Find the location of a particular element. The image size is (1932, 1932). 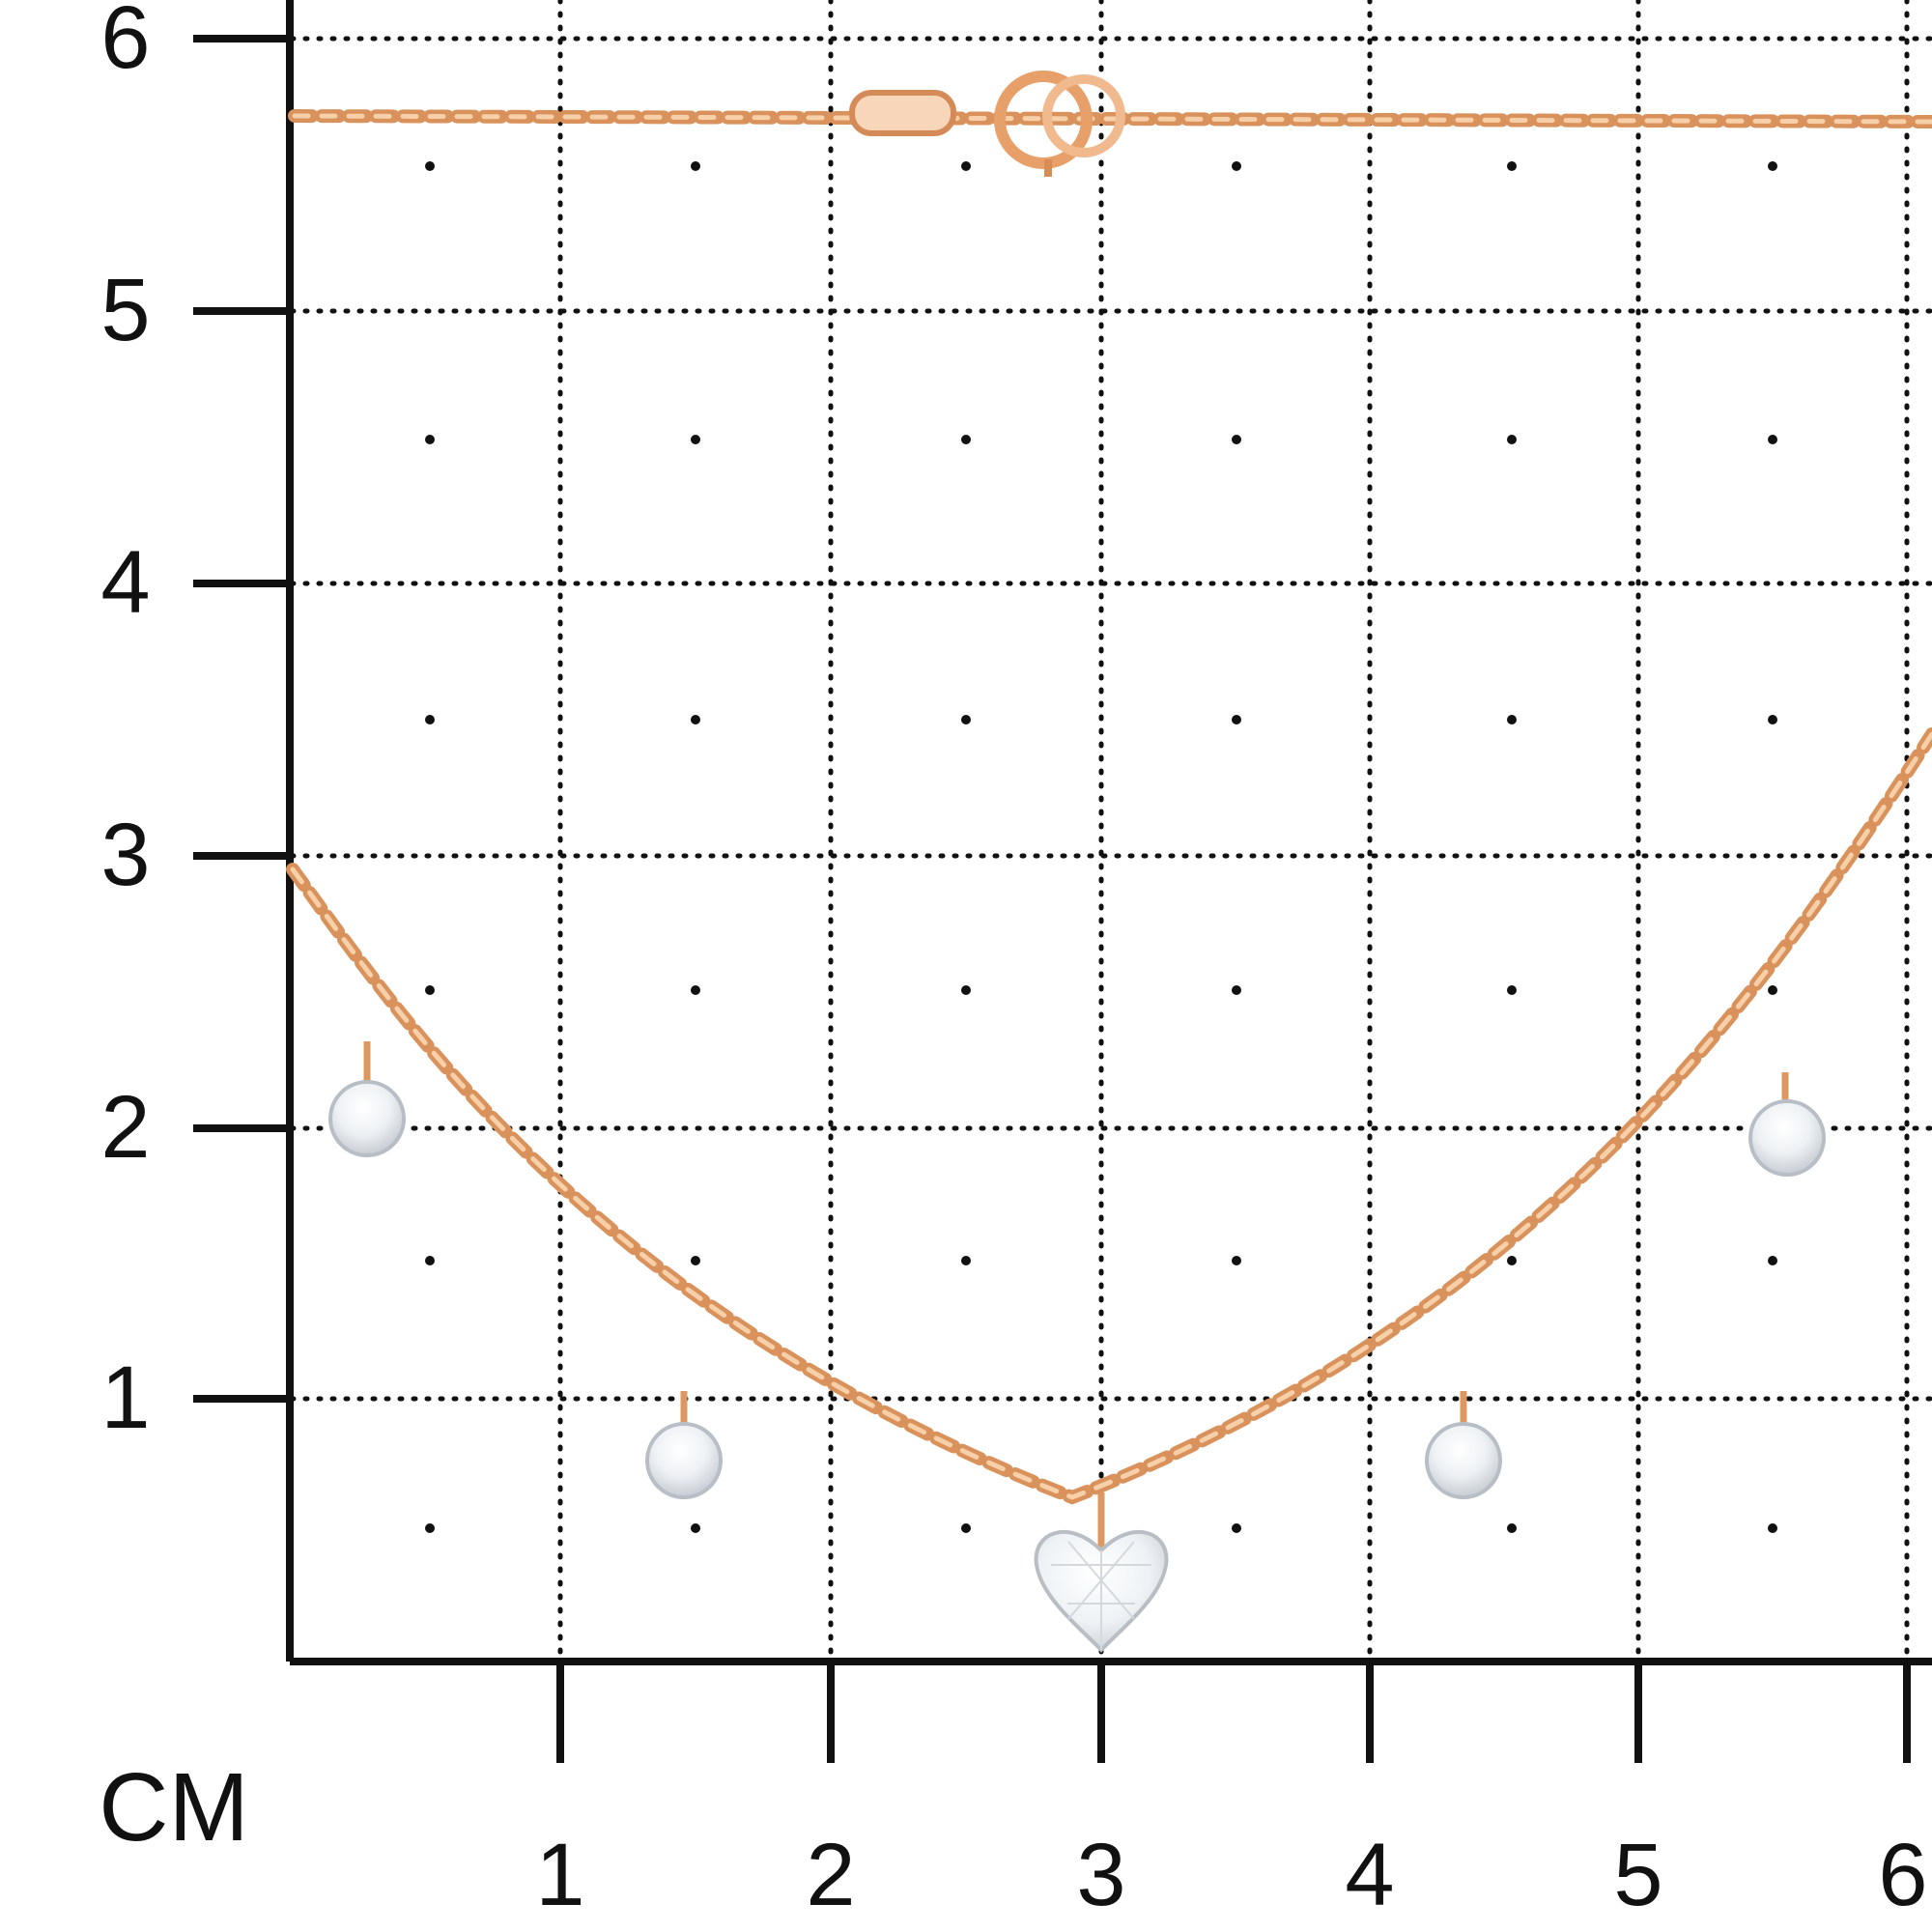

y-axis-labels: 6 5 4 3 2 1 is located at coordinates (125, 723).